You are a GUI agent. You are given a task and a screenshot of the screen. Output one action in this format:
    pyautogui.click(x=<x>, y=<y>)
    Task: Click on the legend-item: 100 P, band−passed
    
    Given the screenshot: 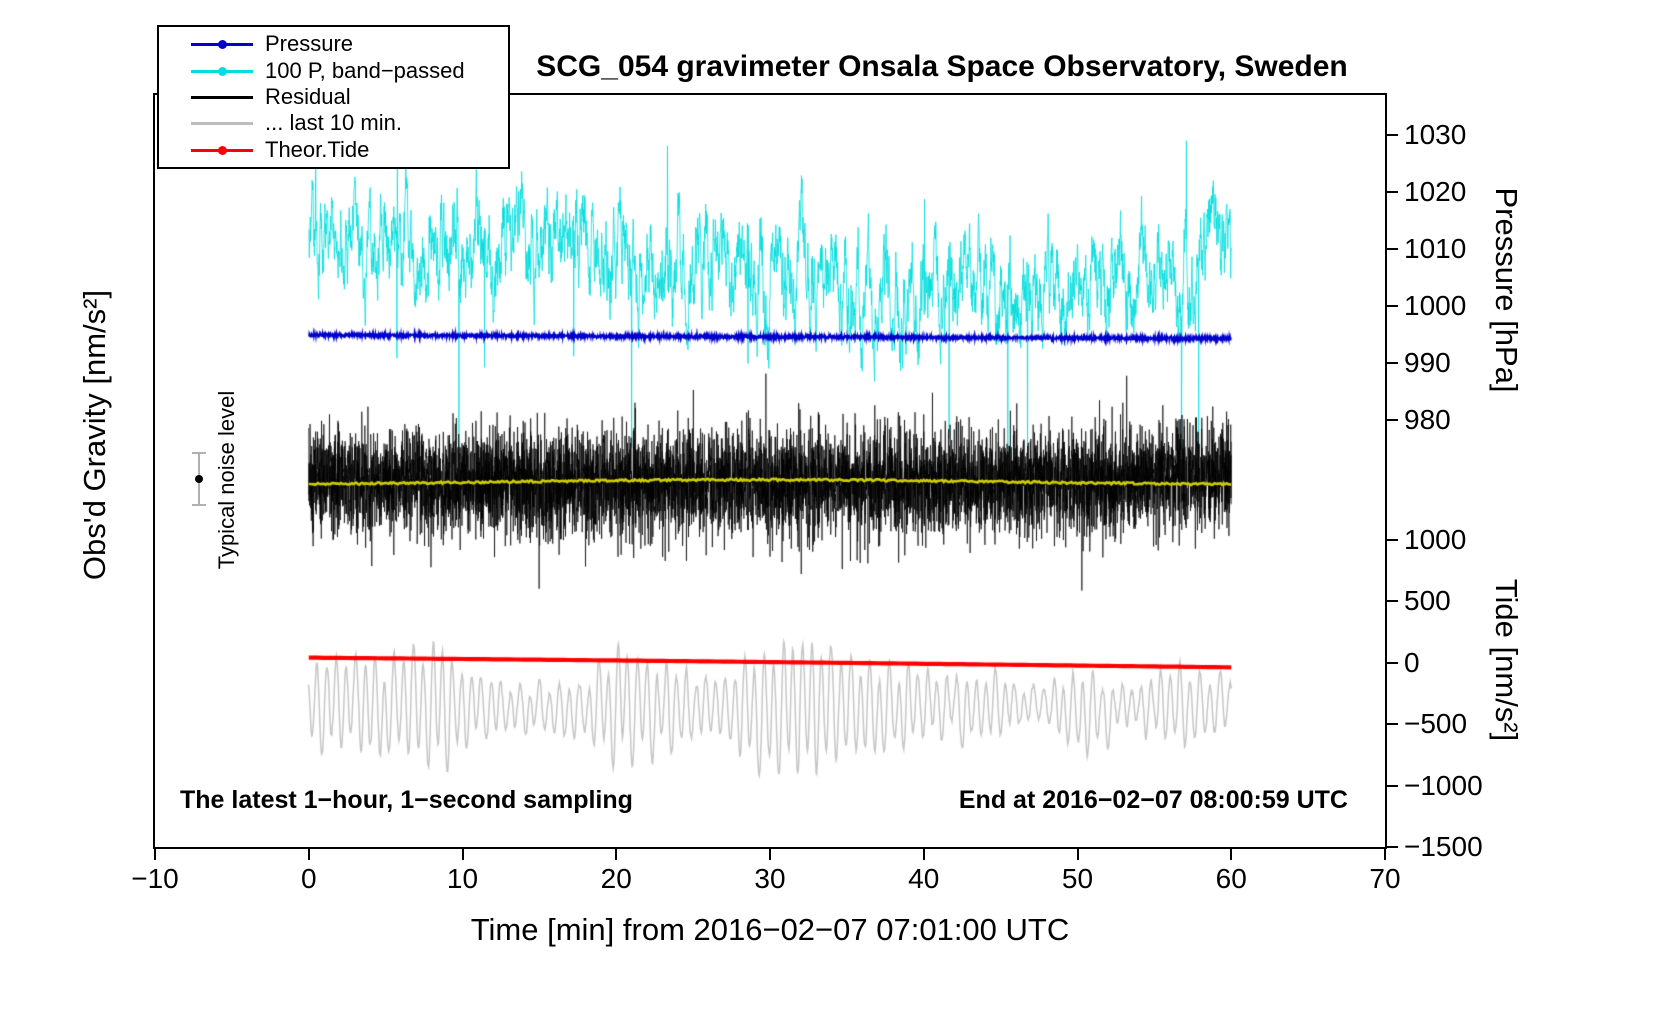 What is the action you would take?
    pyautogui.click(x=349, y=70)
    